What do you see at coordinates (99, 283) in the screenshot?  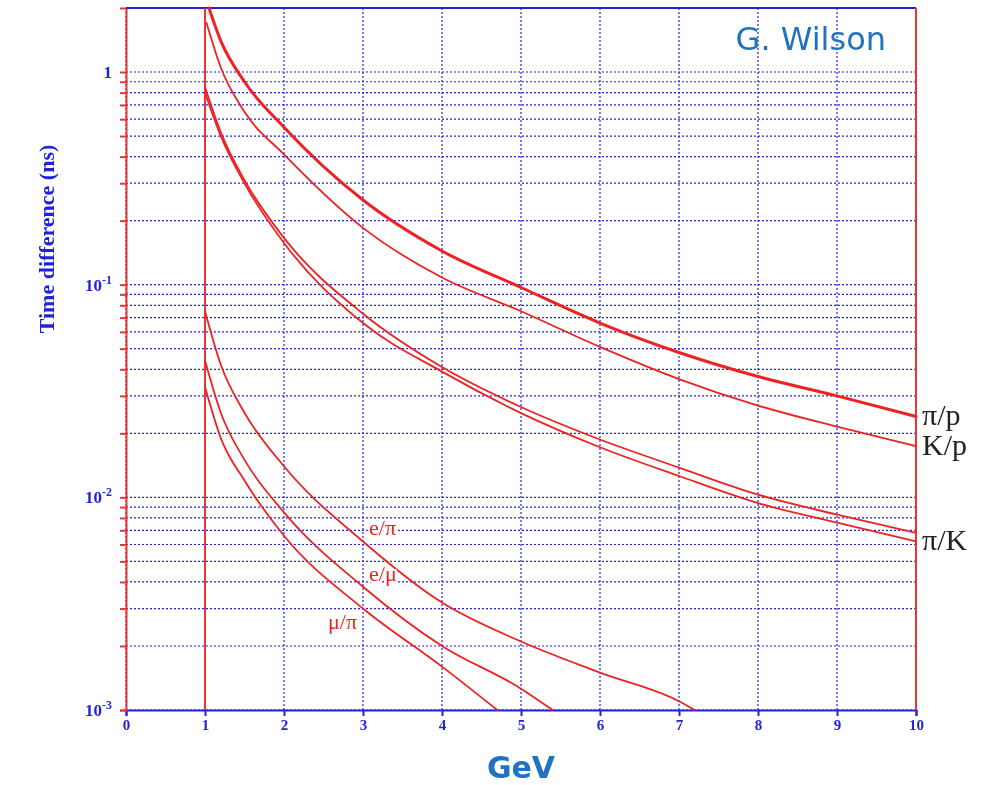 I see `y-tick-label: 10$^{-1}$` at bounding box center [99, 283].